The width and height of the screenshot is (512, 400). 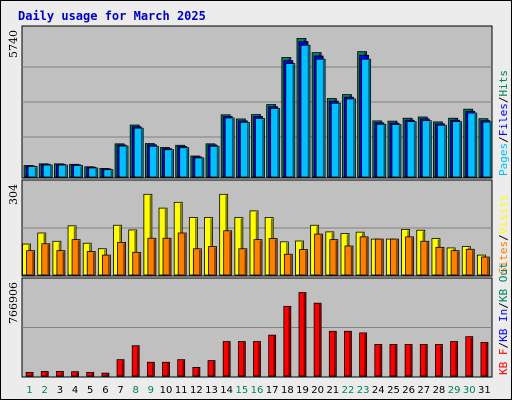 I want to click on legend-kb_out-4: KB Out, so click(x=503, y=282).